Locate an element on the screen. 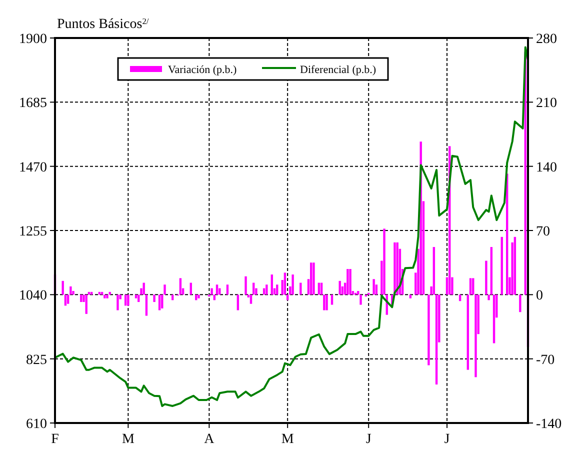 The image size is (572, 454). y-tick-label: 1685 is located at coordinates (33, 104).